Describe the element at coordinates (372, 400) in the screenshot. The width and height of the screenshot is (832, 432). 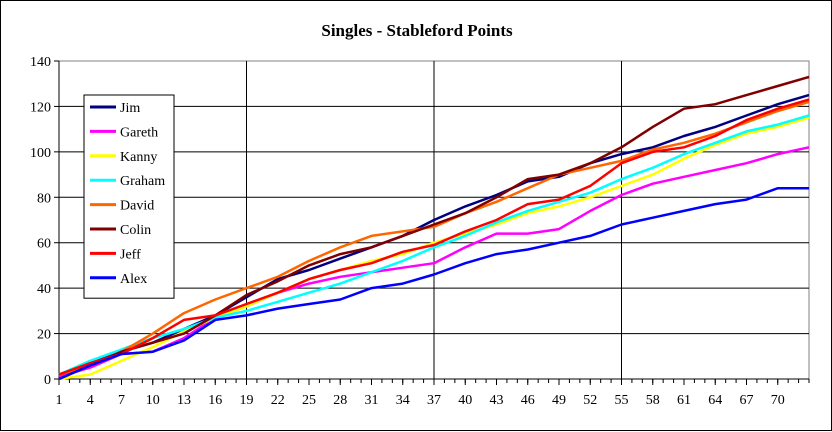
I see `x-tick-label: 31` at that location.